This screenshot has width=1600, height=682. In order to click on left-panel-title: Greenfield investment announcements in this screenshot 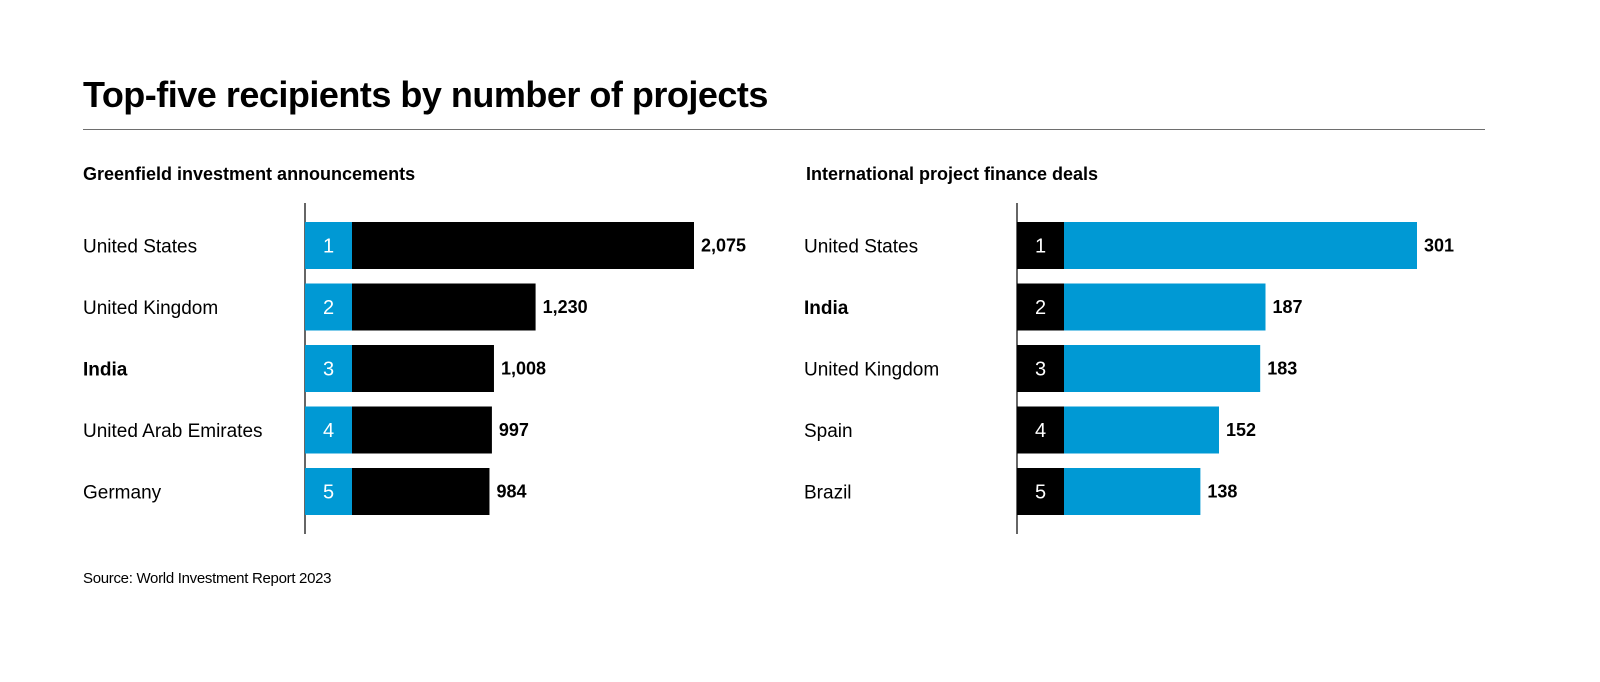, I will do `click(249, 174)`.